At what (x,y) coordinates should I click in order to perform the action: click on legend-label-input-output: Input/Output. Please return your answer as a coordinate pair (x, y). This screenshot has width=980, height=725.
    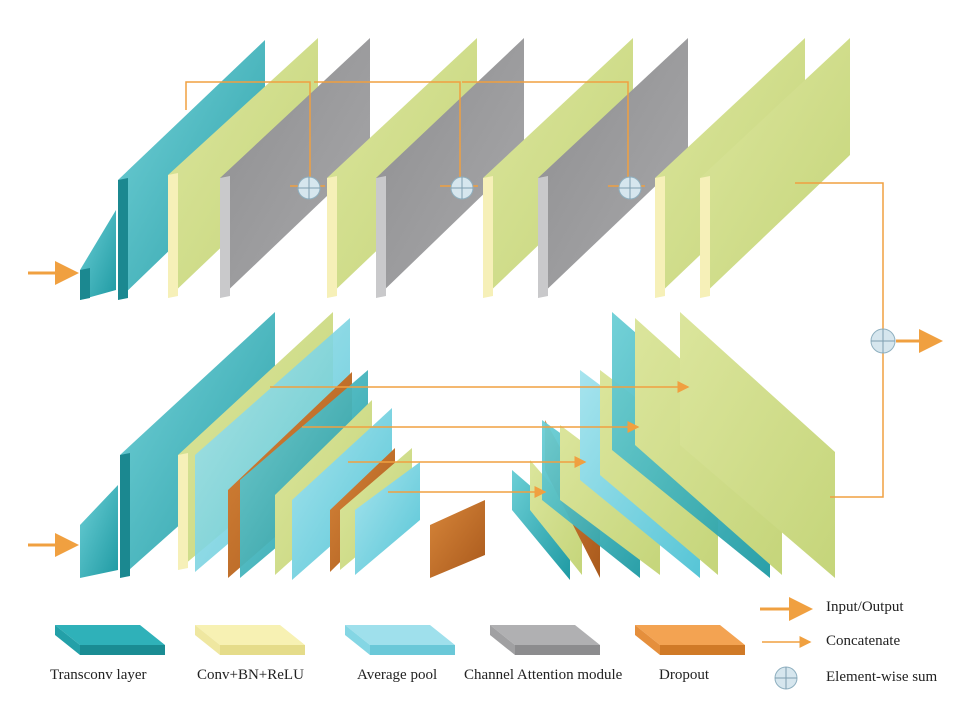
    Looking at the image, I should click on (865, 607).